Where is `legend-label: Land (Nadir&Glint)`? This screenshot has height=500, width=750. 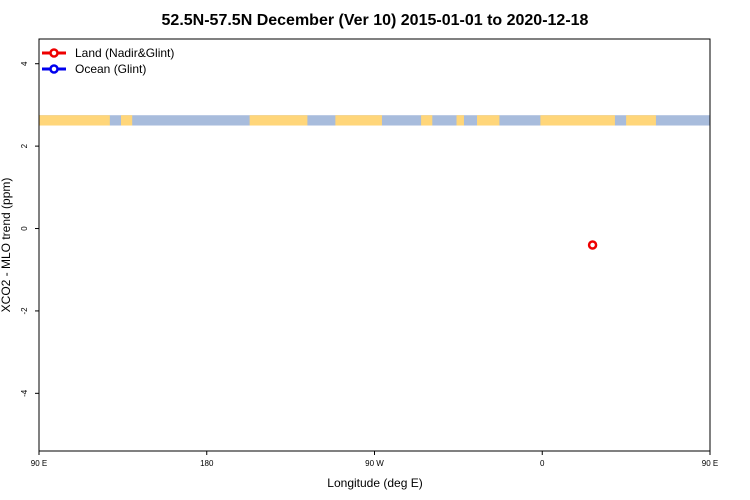
legend-label: Land (Nadir&Glint) is located at coordinates (124, 53).